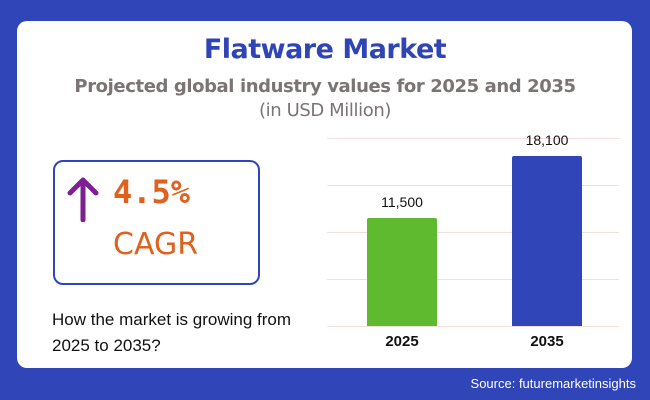 This screenshot has height=400, width=650. Describe the element at coordinates (547, 341) in the screenshot. I see `x-label-2035: 2035` at that location.